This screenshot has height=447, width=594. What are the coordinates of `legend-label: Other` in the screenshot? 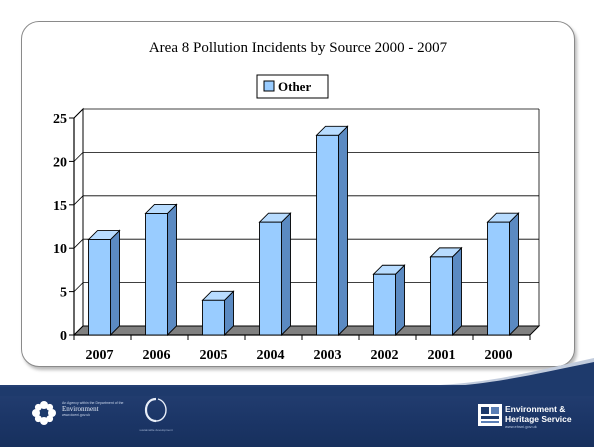 It's located at (294, 86).